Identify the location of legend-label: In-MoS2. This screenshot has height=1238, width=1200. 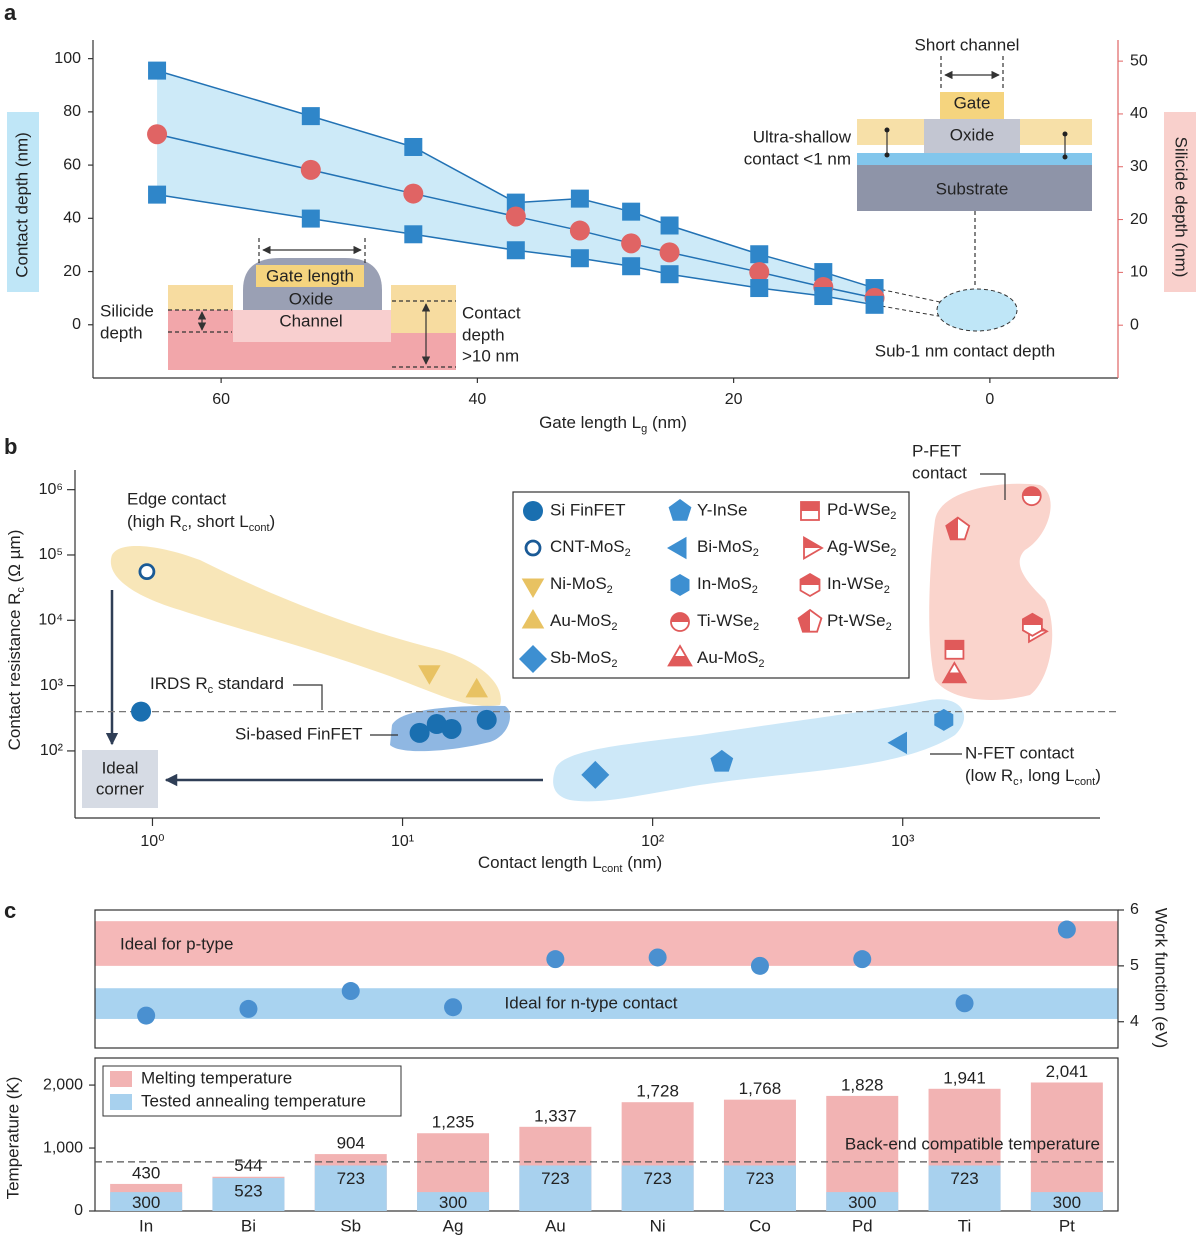
(727, 584).